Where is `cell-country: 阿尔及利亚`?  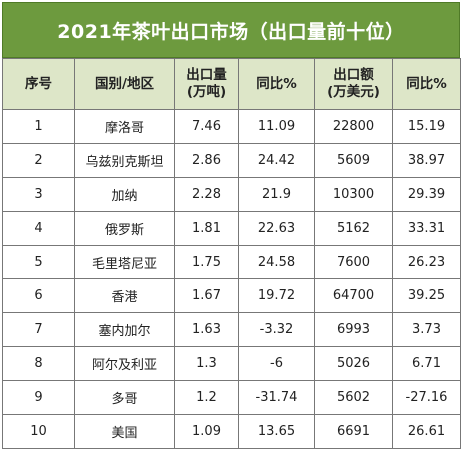 cell-country: 阿尔及利亚 is located at coordinates (124, 364).